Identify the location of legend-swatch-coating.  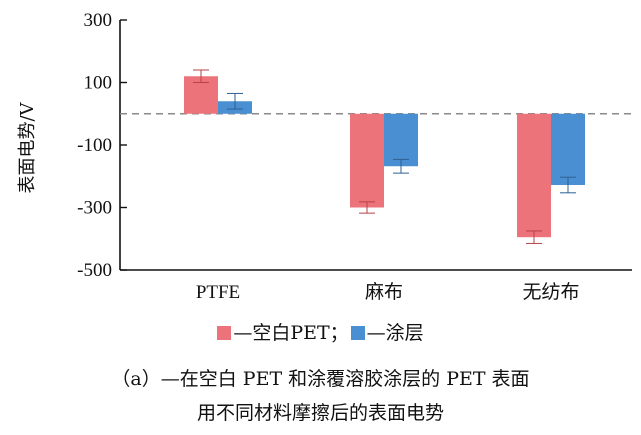
(357, 333).